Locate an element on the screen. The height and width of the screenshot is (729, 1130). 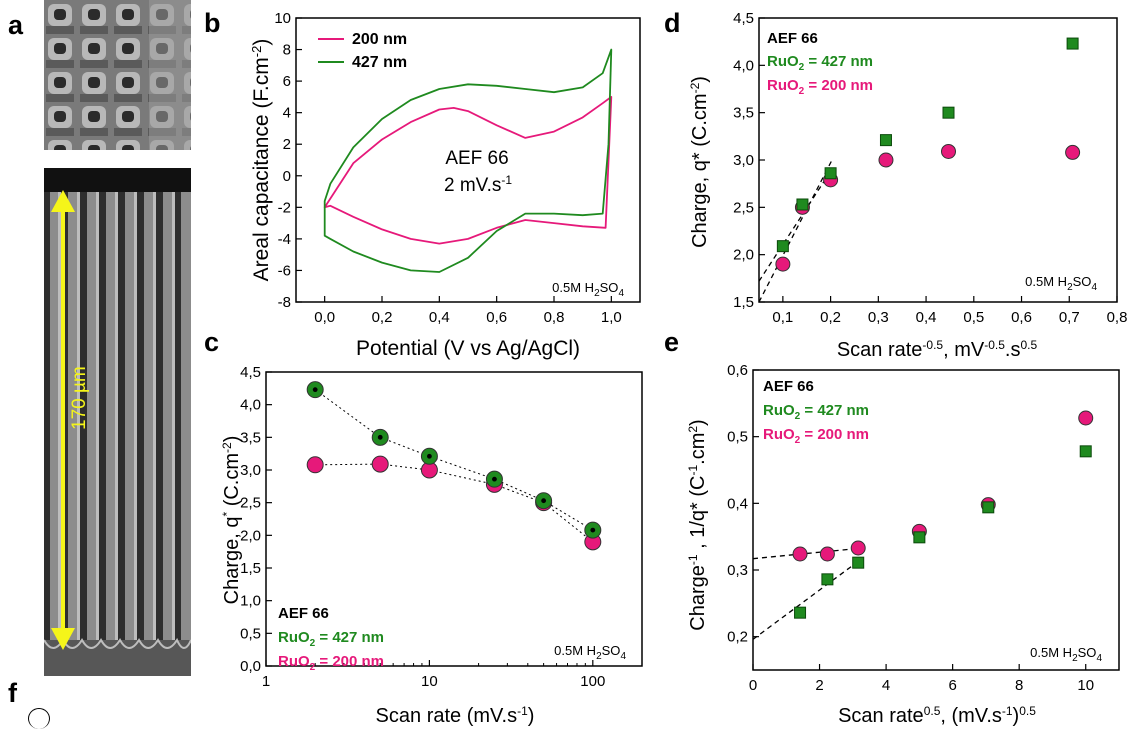
chart-c-ytick-label: 3,5 is located at coordinates (250, 437).